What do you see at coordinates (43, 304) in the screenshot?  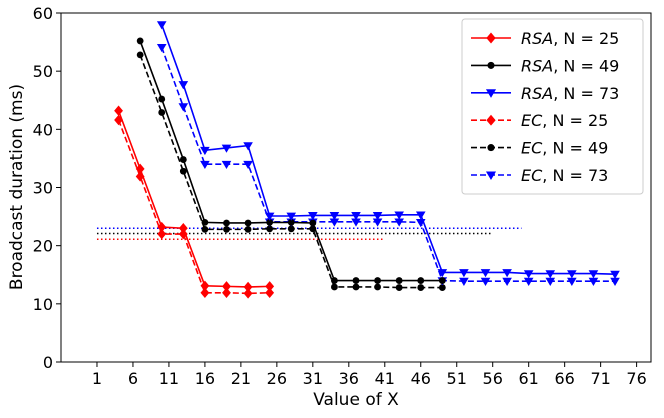 I see `y-tick-label: 10` at bounding box center [43, 304].